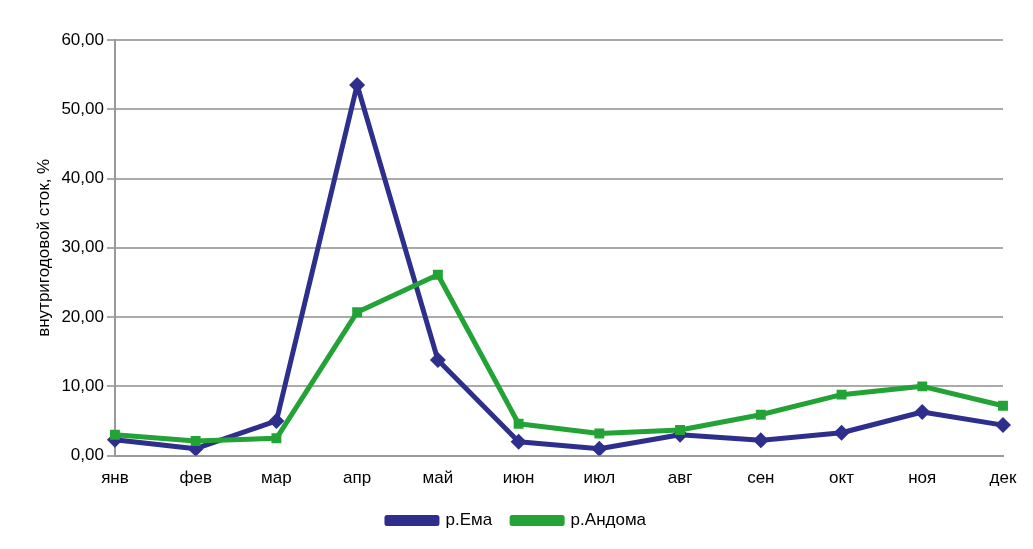 The width and height of the screenshot is (1033, 549). Describe the element at coordinates (82, 178) in the screenshot. I see `y-tick-label: 40,00` at that location.